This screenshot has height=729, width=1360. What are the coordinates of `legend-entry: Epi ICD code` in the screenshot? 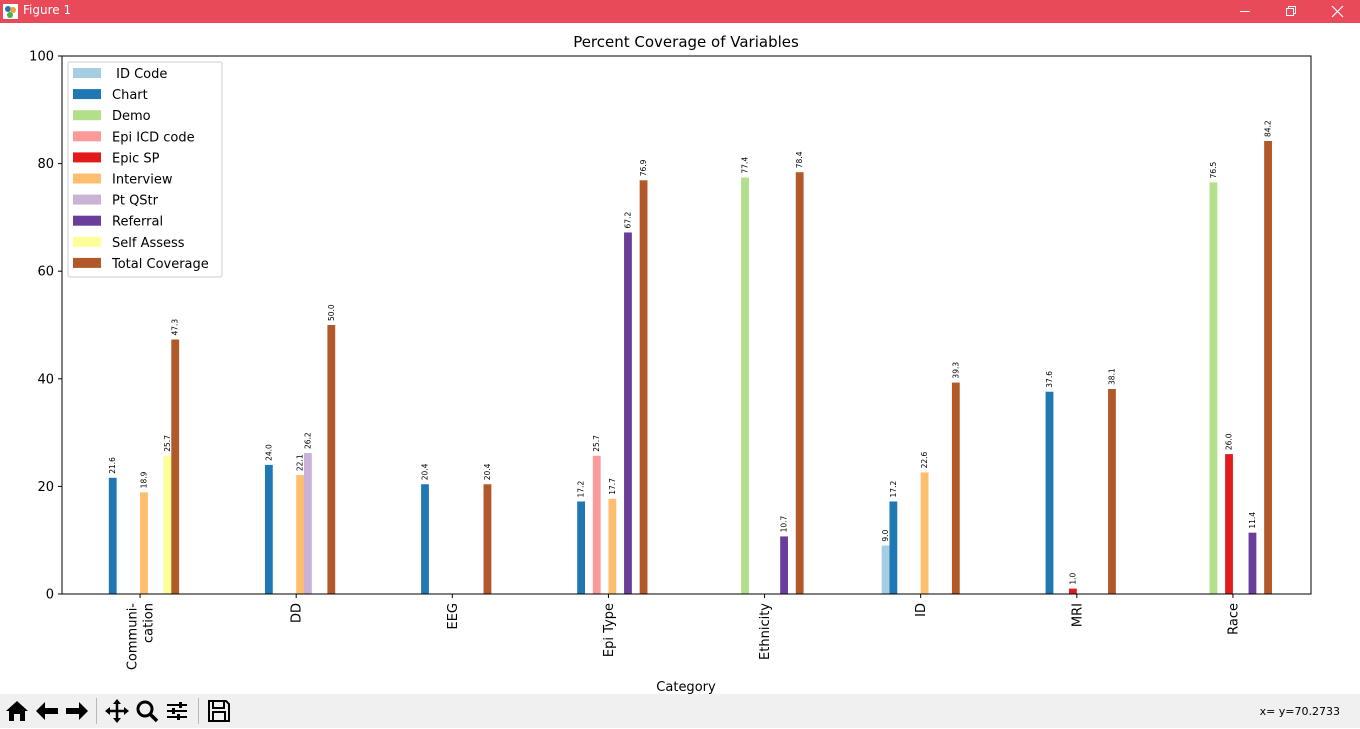 It's located at (153, 137).